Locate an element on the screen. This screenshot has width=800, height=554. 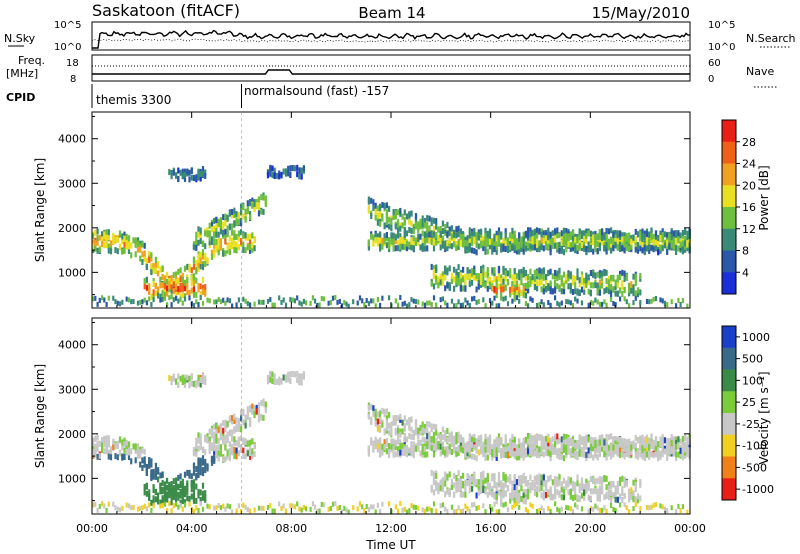
colorbar-tick-label: 24 is located at coordinates (749, 164).